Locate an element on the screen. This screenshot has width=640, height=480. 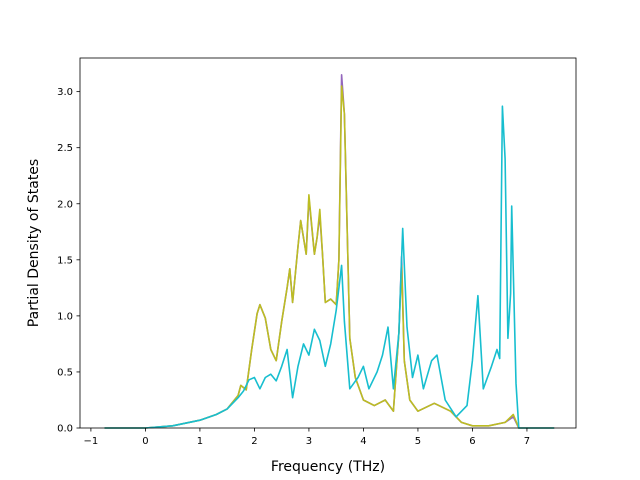
y-tick-label: 0.0 is located at coordinates (65, 429).